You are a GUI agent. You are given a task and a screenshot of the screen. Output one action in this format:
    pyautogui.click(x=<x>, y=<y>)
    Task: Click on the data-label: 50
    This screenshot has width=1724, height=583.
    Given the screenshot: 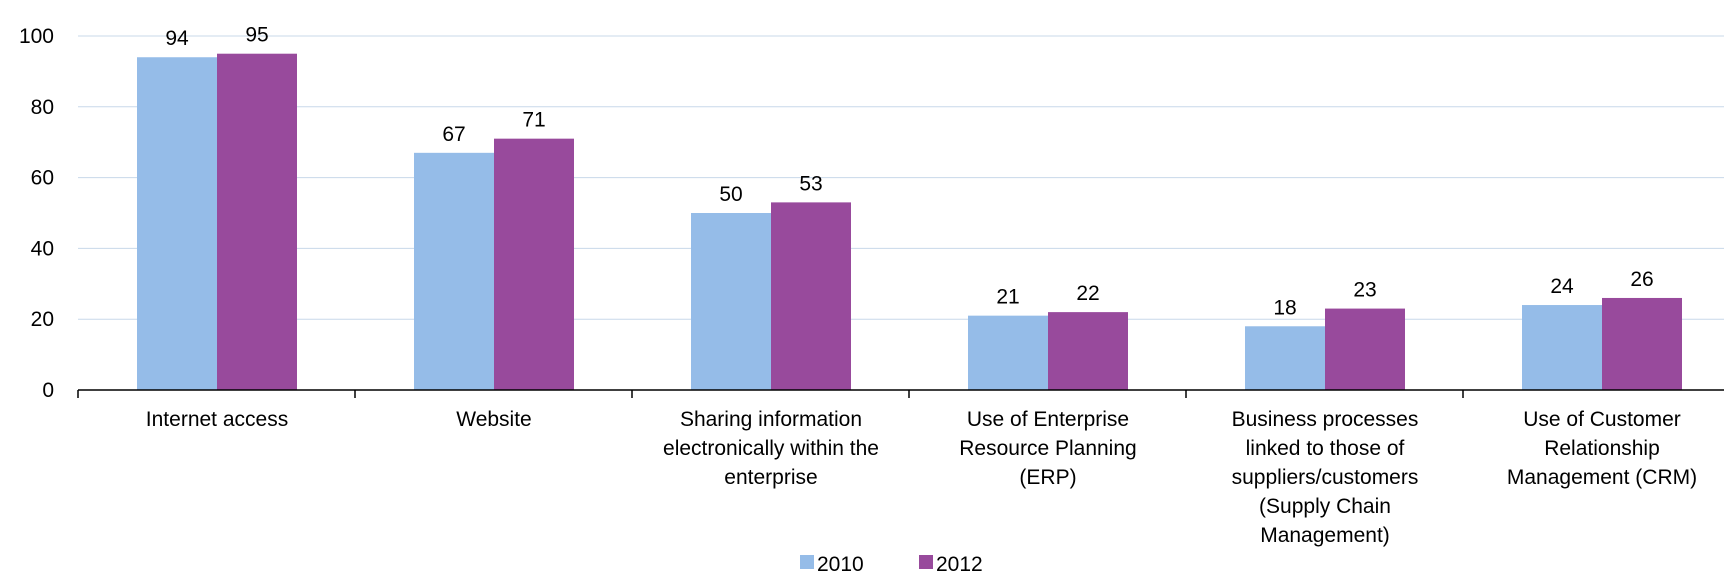 What is the action you would take?
    pyautogui.click(x=730, y=194)
    